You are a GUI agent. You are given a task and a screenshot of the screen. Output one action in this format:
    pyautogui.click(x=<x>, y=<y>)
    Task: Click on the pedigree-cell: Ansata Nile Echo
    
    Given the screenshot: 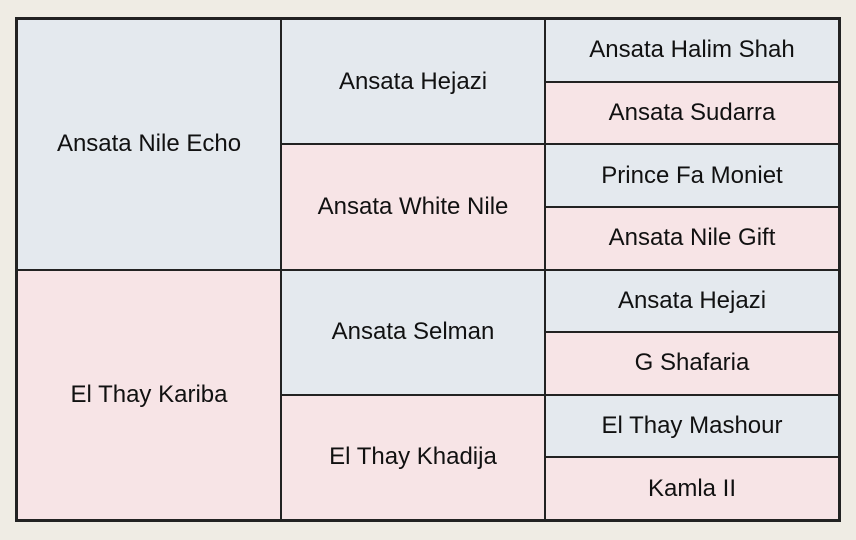 What is the action you would take?
    pyautogui.click(x=149, y=144)
    